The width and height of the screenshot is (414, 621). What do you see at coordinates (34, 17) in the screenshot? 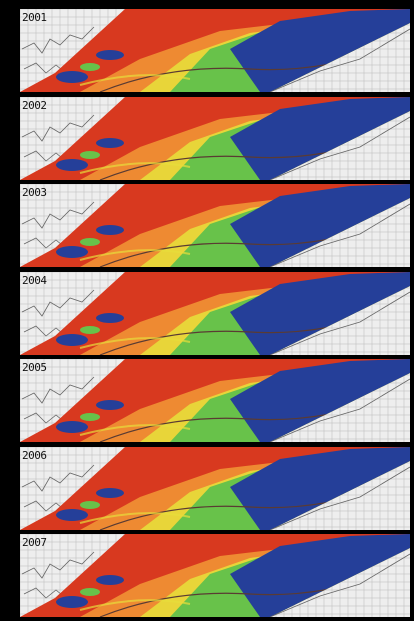
I see `year-label: 2001` at bounding box center [34, 17].